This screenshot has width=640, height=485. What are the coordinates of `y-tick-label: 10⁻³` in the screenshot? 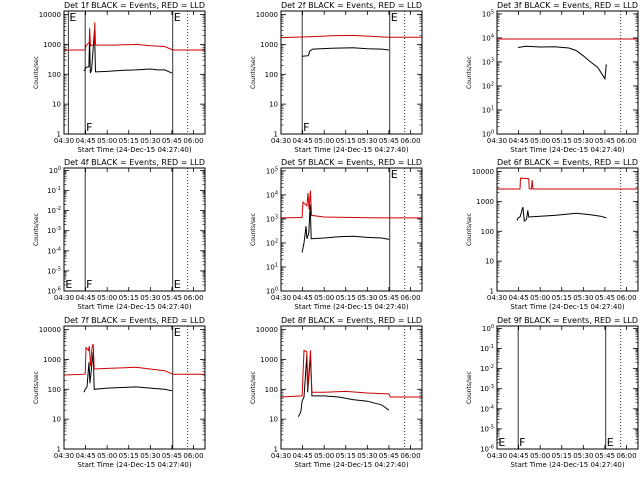 It's located at (487, 388).